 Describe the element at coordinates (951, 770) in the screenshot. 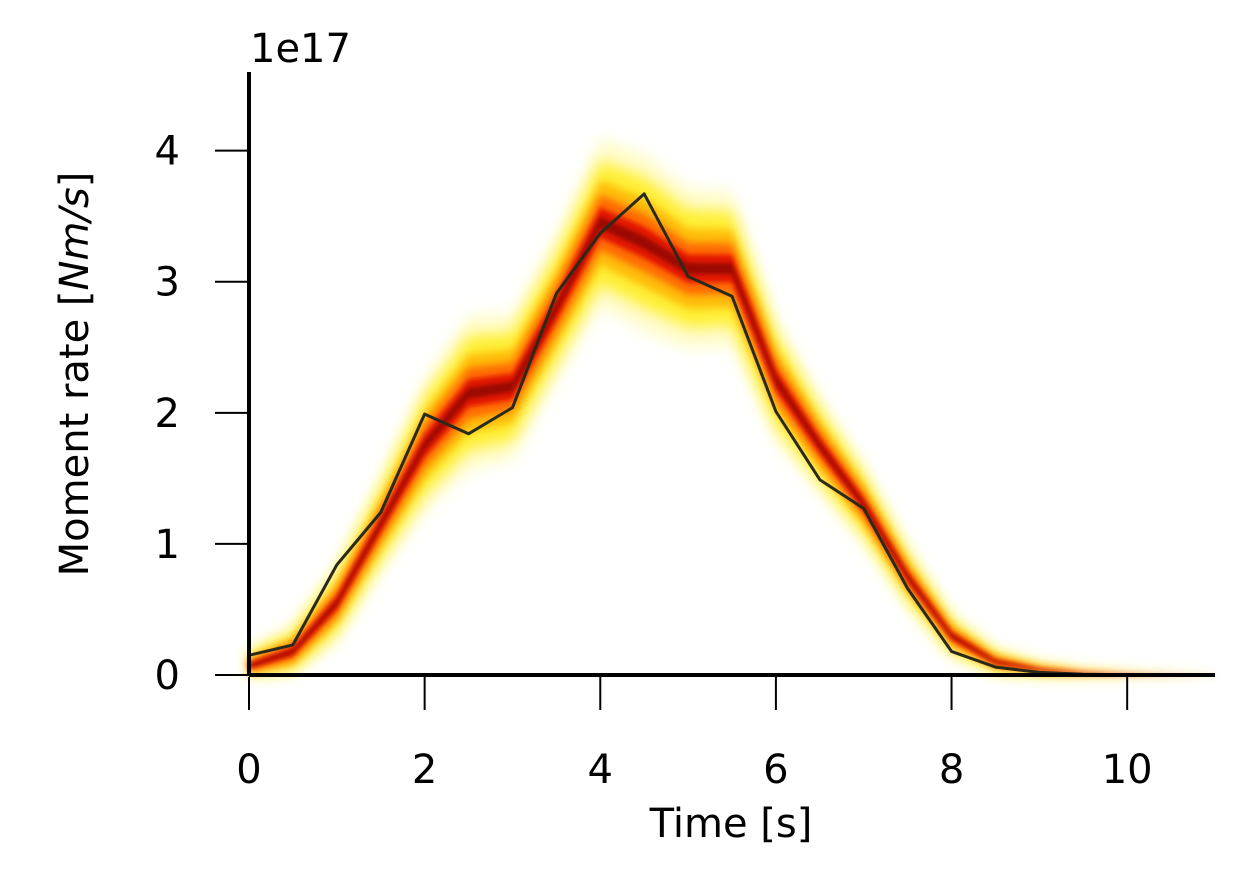

I see `x-tick-label: 8` at that location.